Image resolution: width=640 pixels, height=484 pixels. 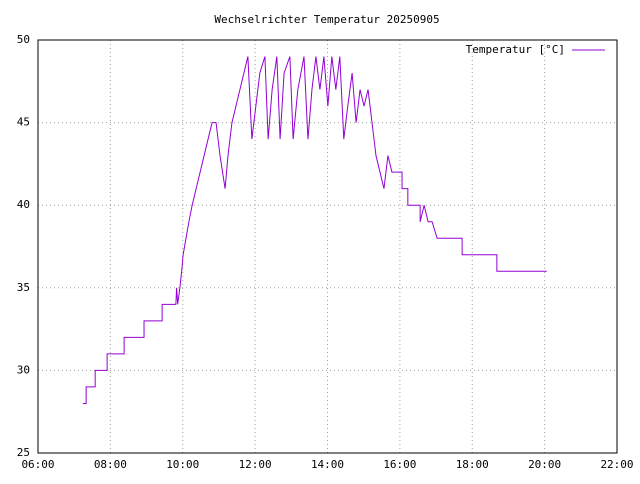 I want to click on y-tick-label: 40, so click(x=23, y=204).